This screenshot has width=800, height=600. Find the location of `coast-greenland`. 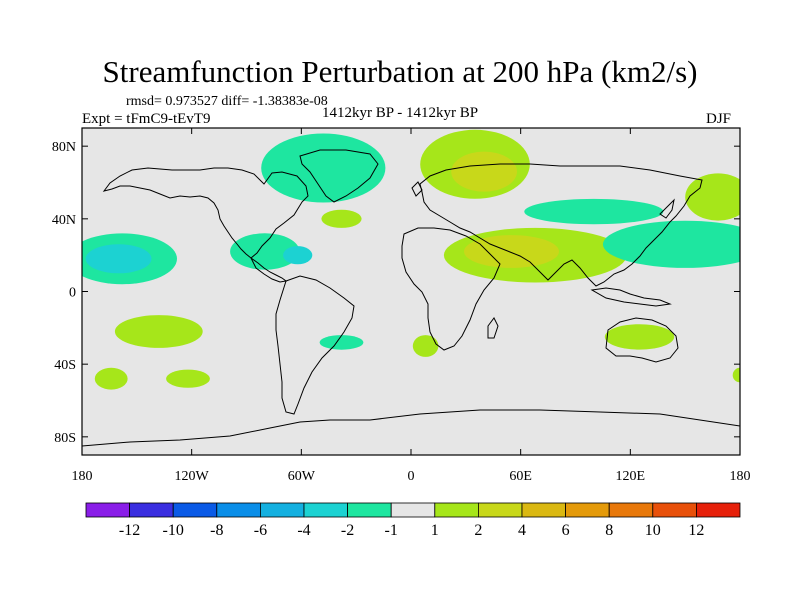

coast-greenland is located at coordinates (339, 176).